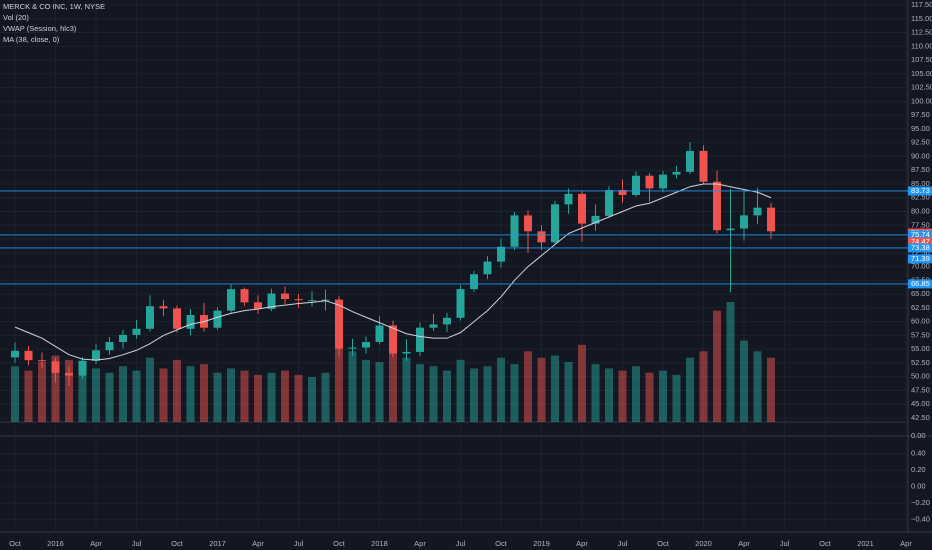 Image resolution: width=932 pixels, height=550 pixels. Describe the element at coordinates (920, 114) in the screenshot. I see `y-tick-label: 97.50` at that location.